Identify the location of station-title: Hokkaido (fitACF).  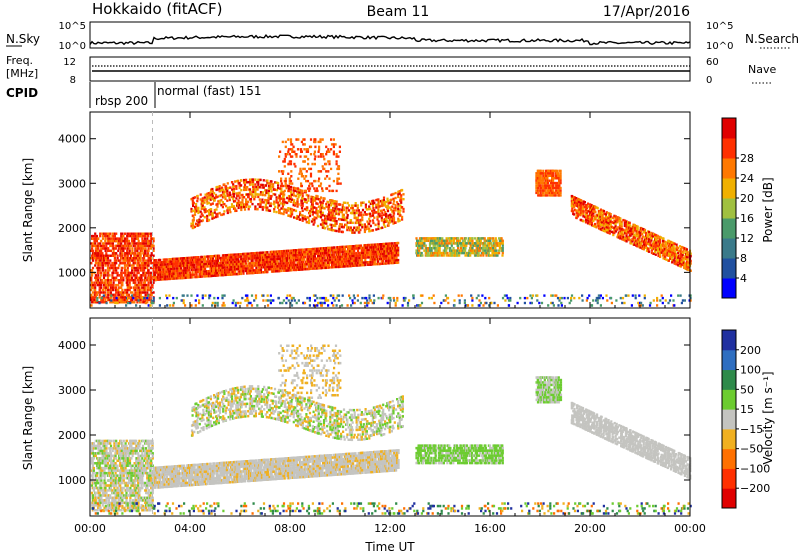
(157, 9).